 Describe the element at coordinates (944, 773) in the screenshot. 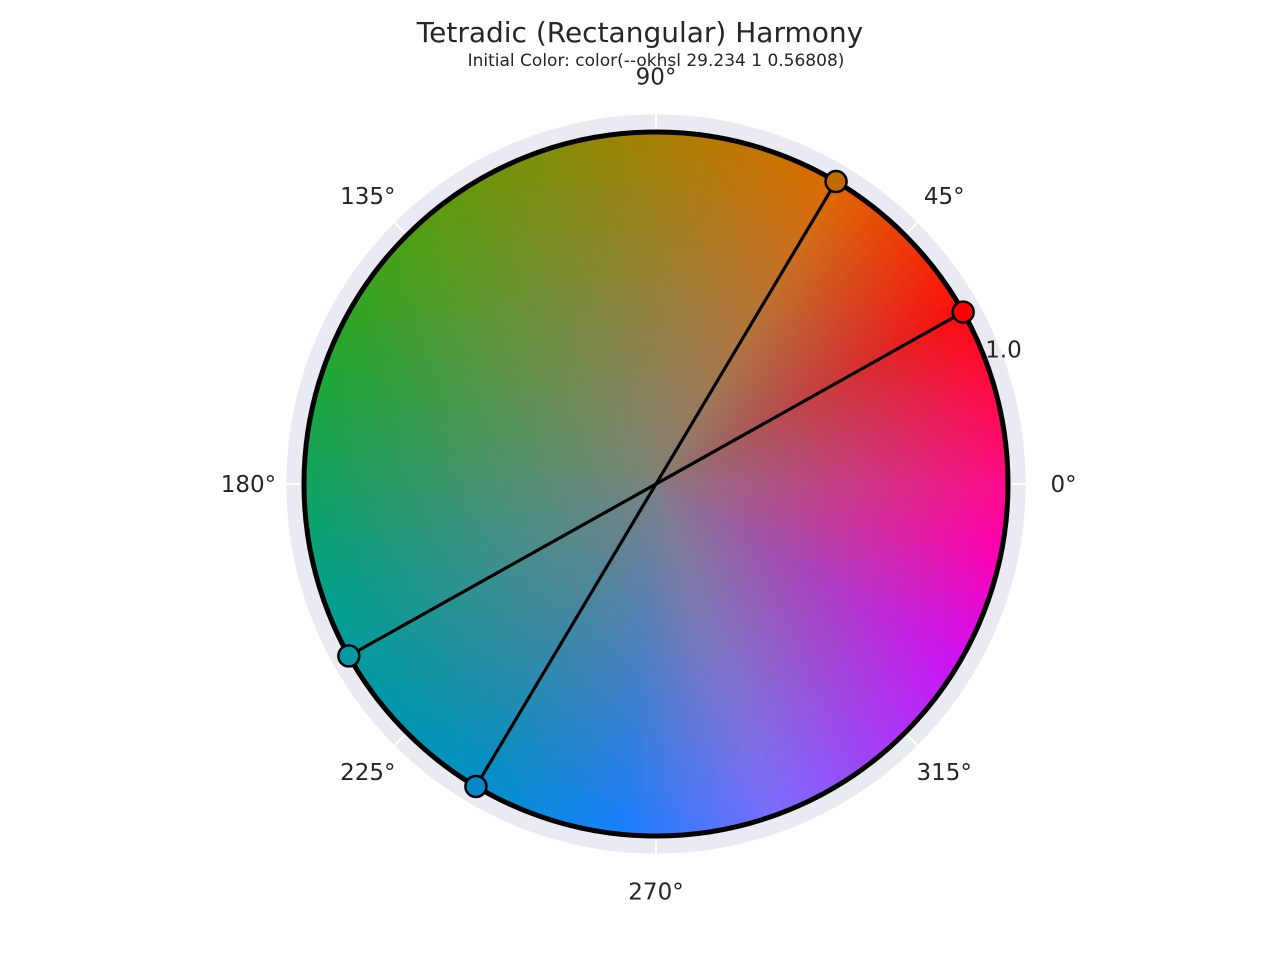

I see `angle-tick-315: 315°` at that location.